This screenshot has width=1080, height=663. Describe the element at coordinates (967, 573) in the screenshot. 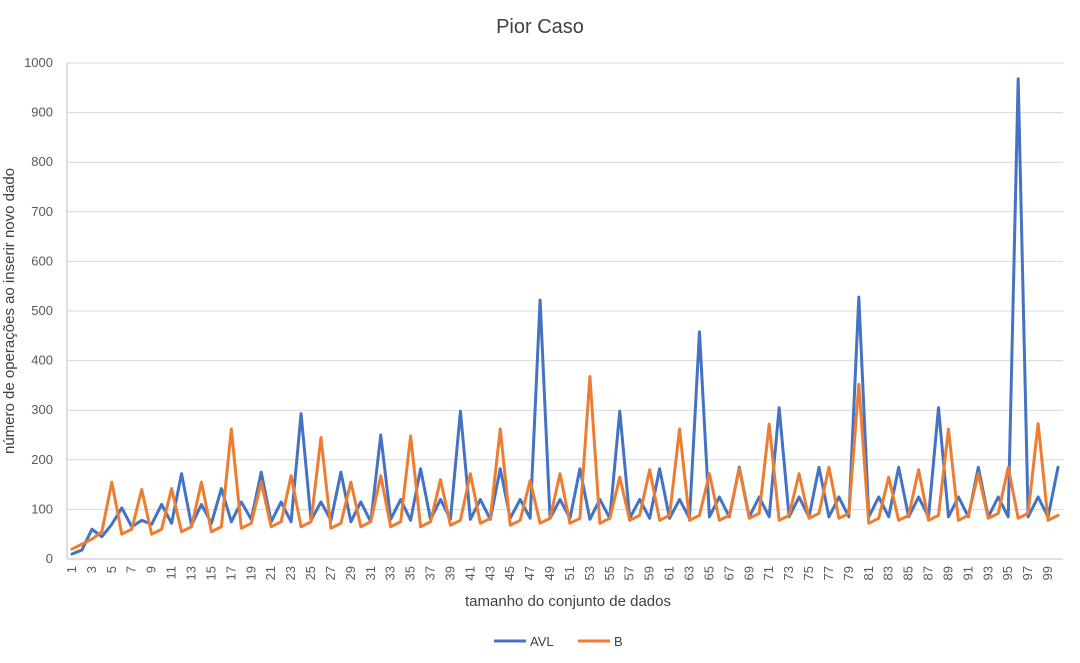

I see `x-tick-label: 91` at that location.